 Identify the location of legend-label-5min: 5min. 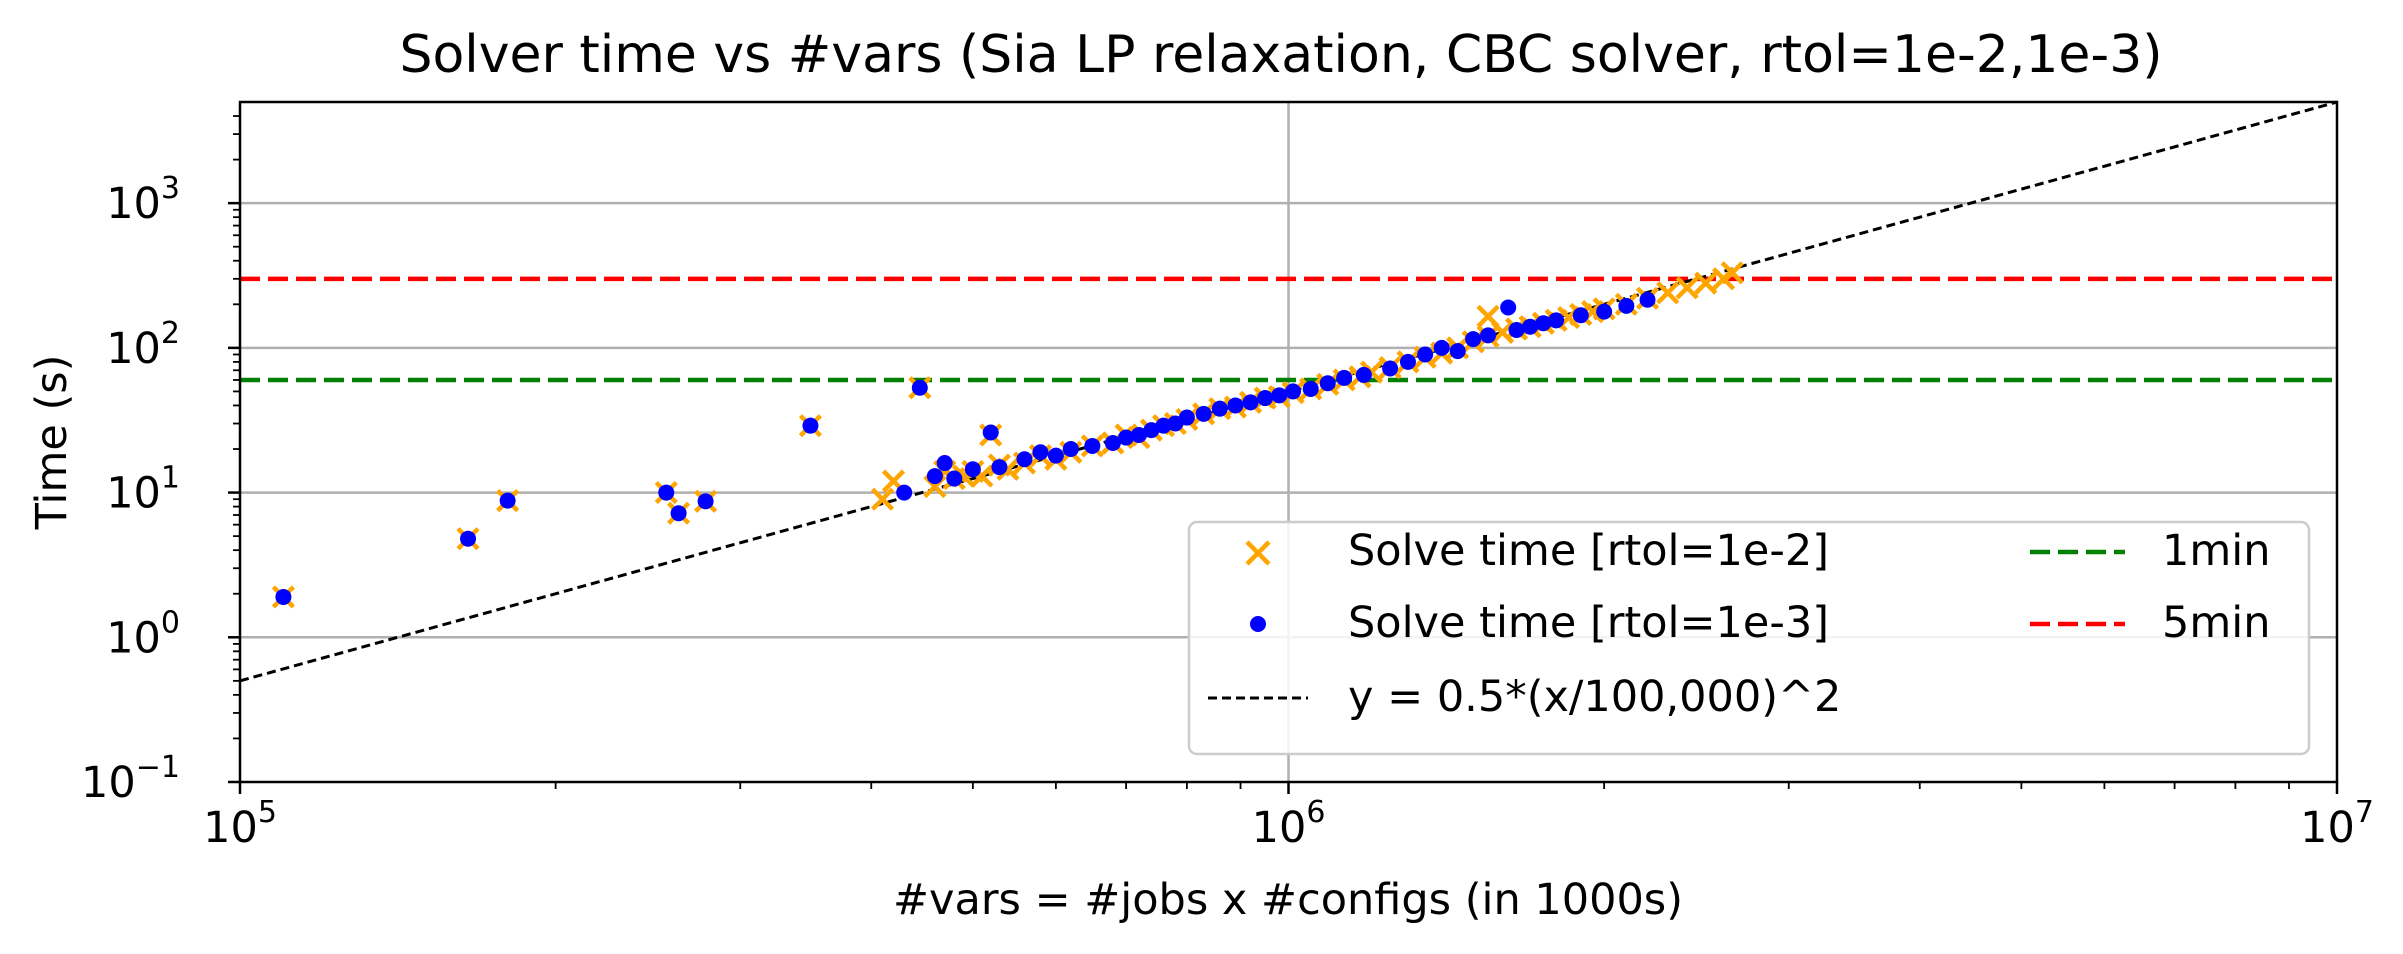
(2216, 623).